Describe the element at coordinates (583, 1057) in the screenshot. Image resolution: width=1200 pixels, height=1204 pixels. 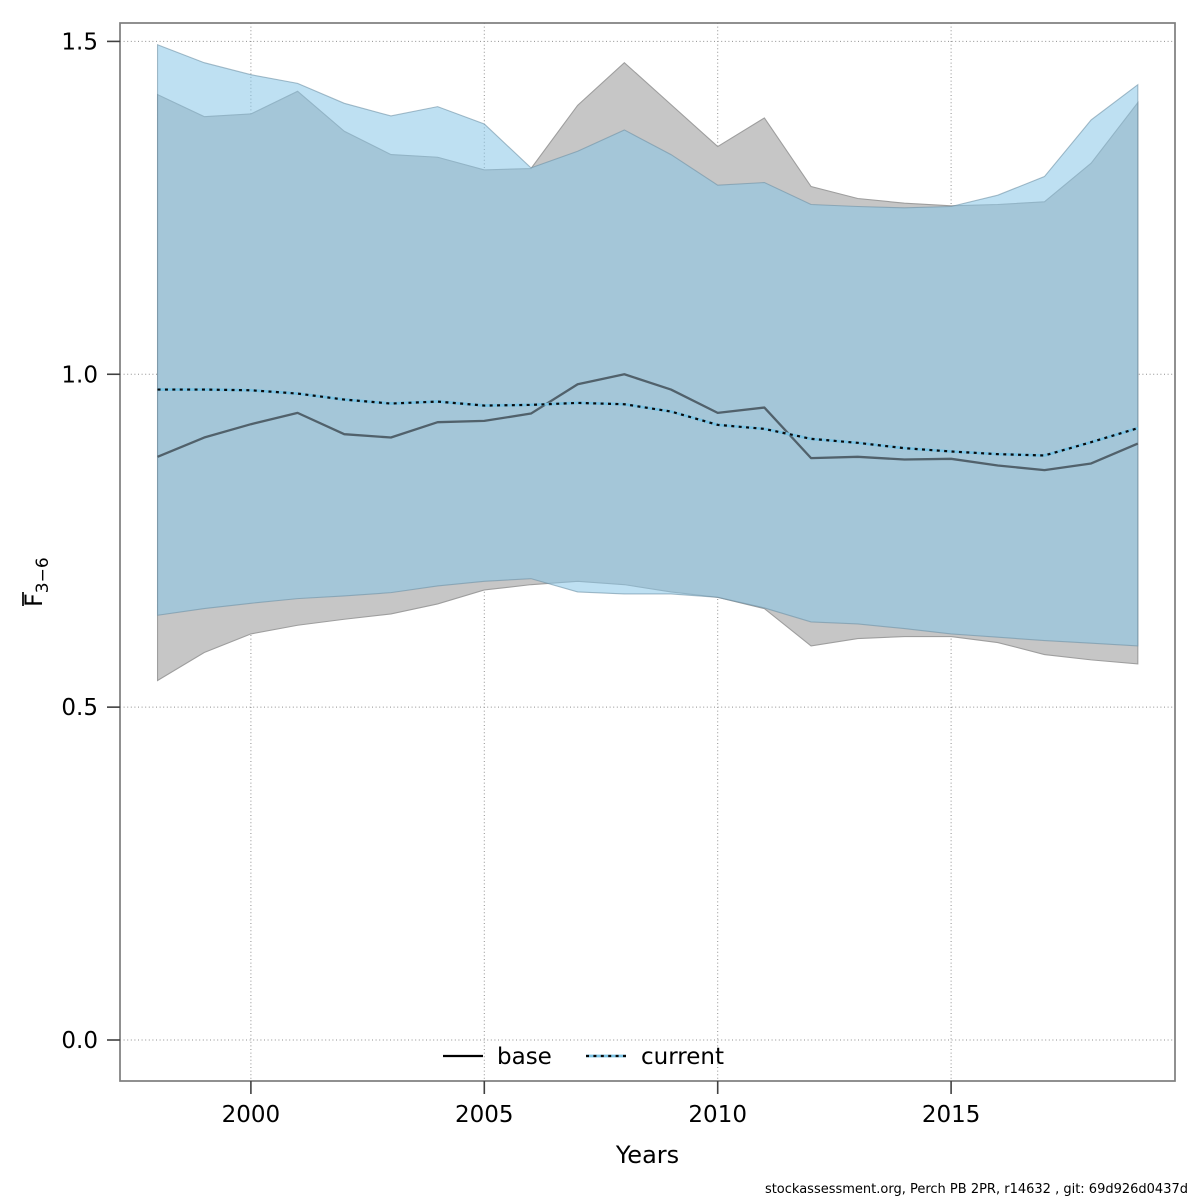
I see `legend: base current` at that location.